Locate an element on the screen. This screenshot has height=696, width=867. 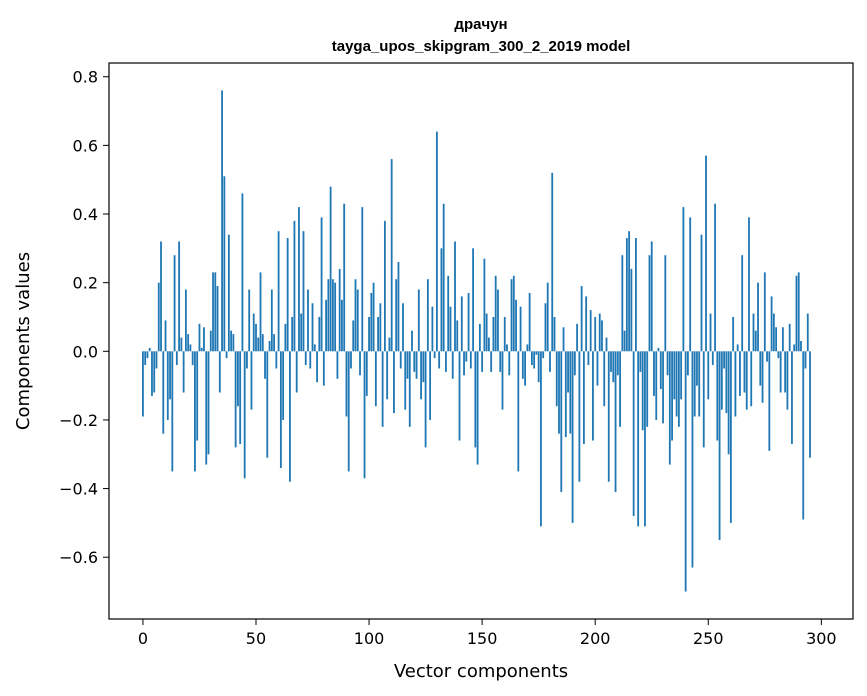
y-axis-label: Components values is located at coordinates (23, 341).